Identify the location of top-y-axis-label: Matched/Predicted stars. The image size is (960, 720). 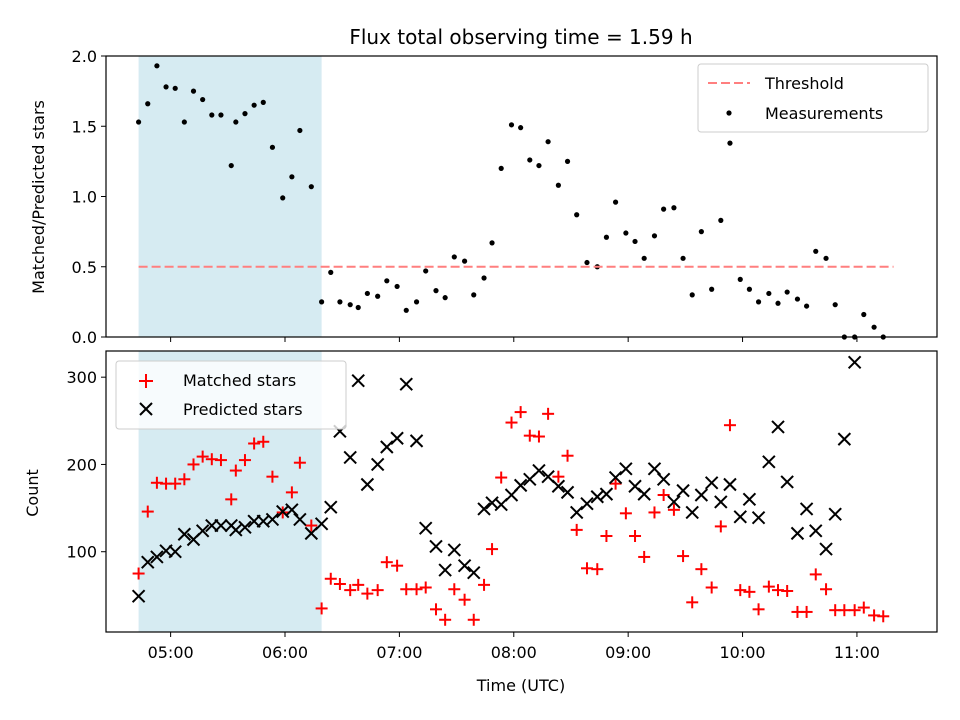
(38, 197).